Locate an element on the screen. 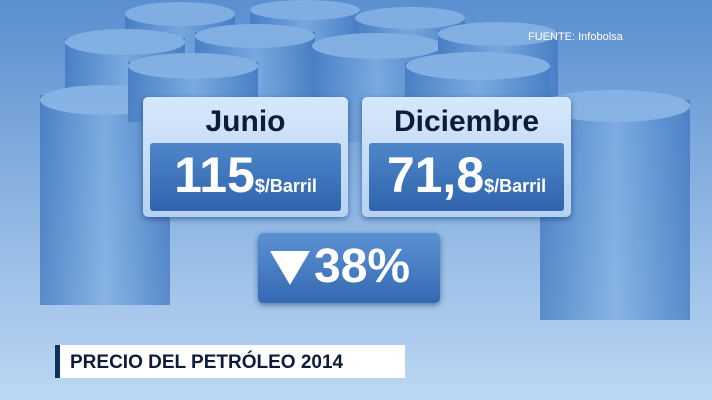 This screenshot has width=712, height=400. card-label: Junio is located at coordinates (245, 121).